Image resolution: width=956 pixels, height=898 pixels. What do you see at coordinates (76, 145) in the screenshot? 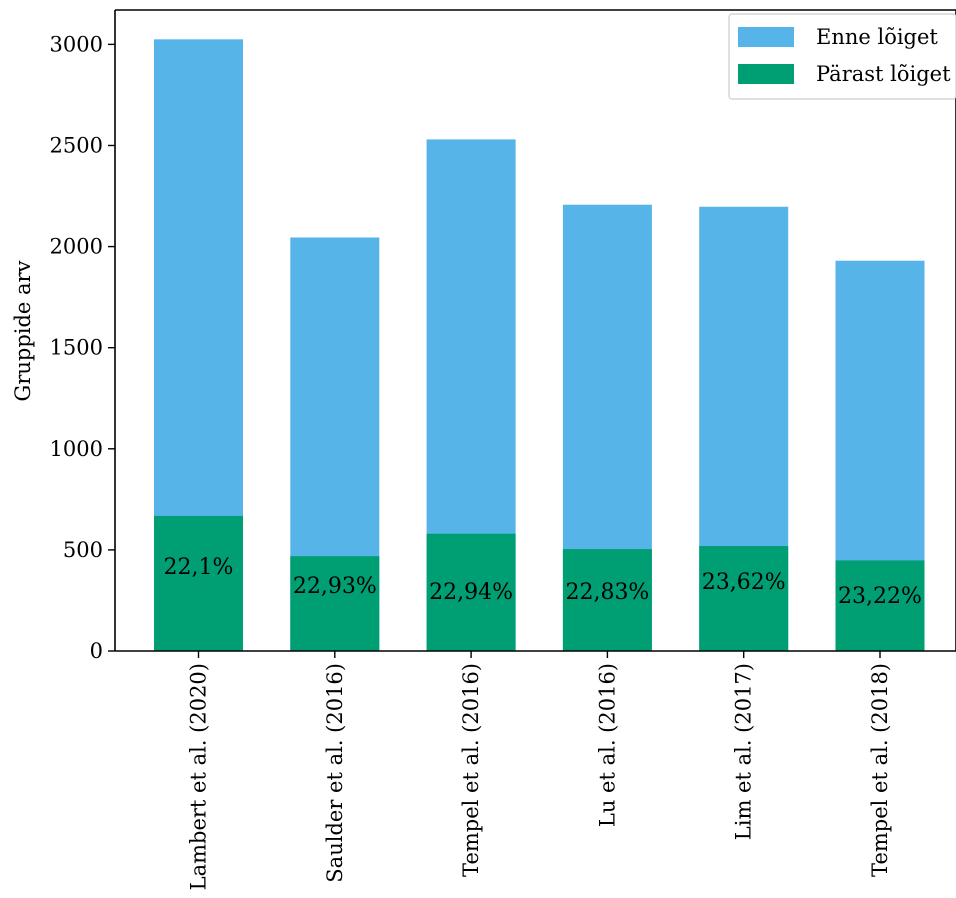
I see `y-tick-label: 2500` at bounding box center [76, 145].